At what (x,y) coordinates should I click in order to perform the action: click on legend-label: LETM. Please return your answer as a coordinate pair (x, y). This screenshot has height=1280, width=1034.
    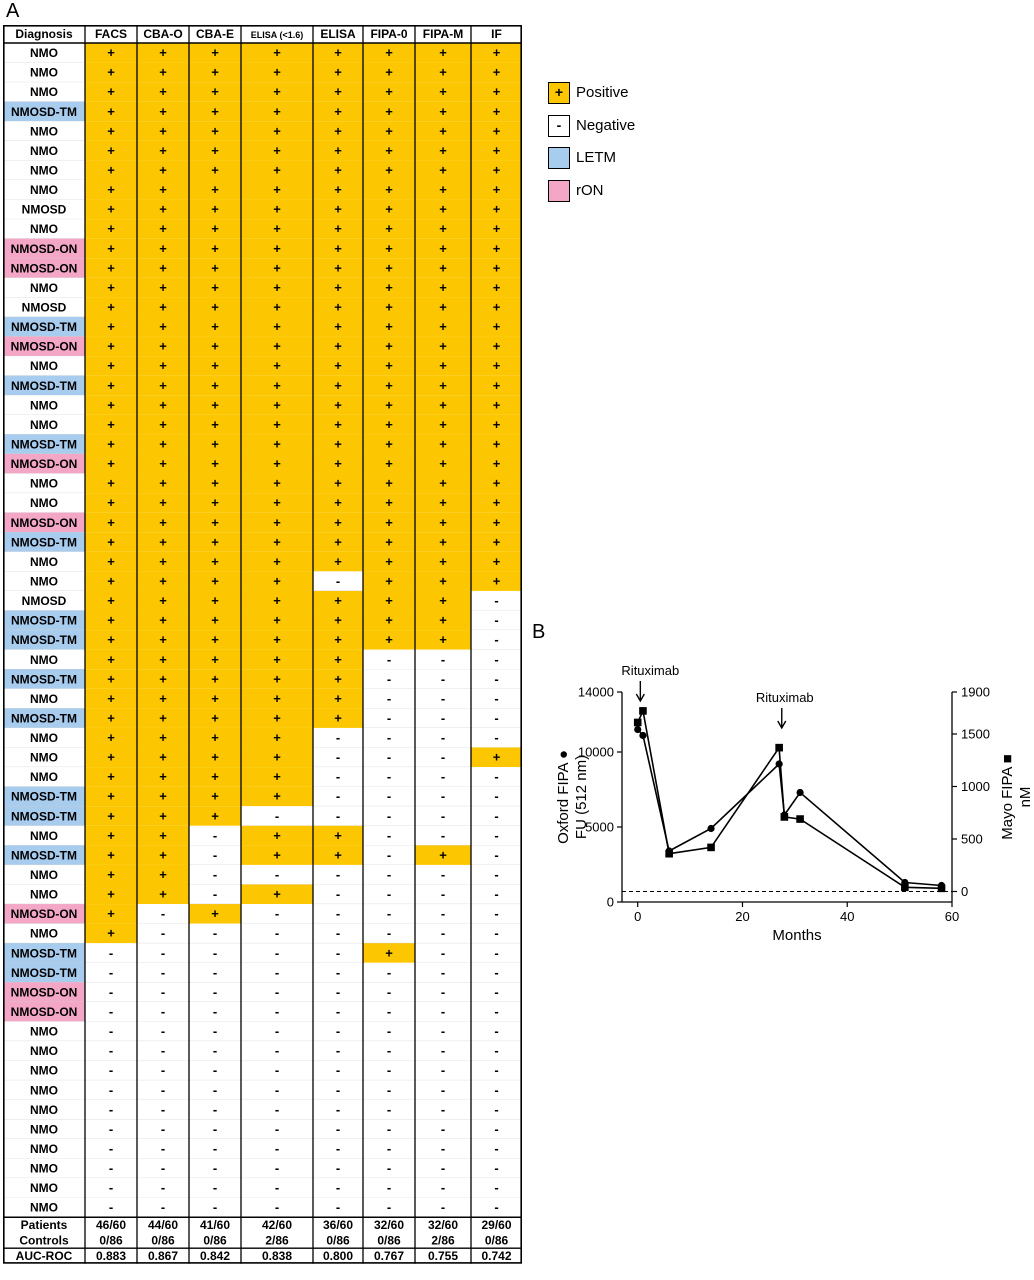
    Looking at the image, I should click on (596, 157).